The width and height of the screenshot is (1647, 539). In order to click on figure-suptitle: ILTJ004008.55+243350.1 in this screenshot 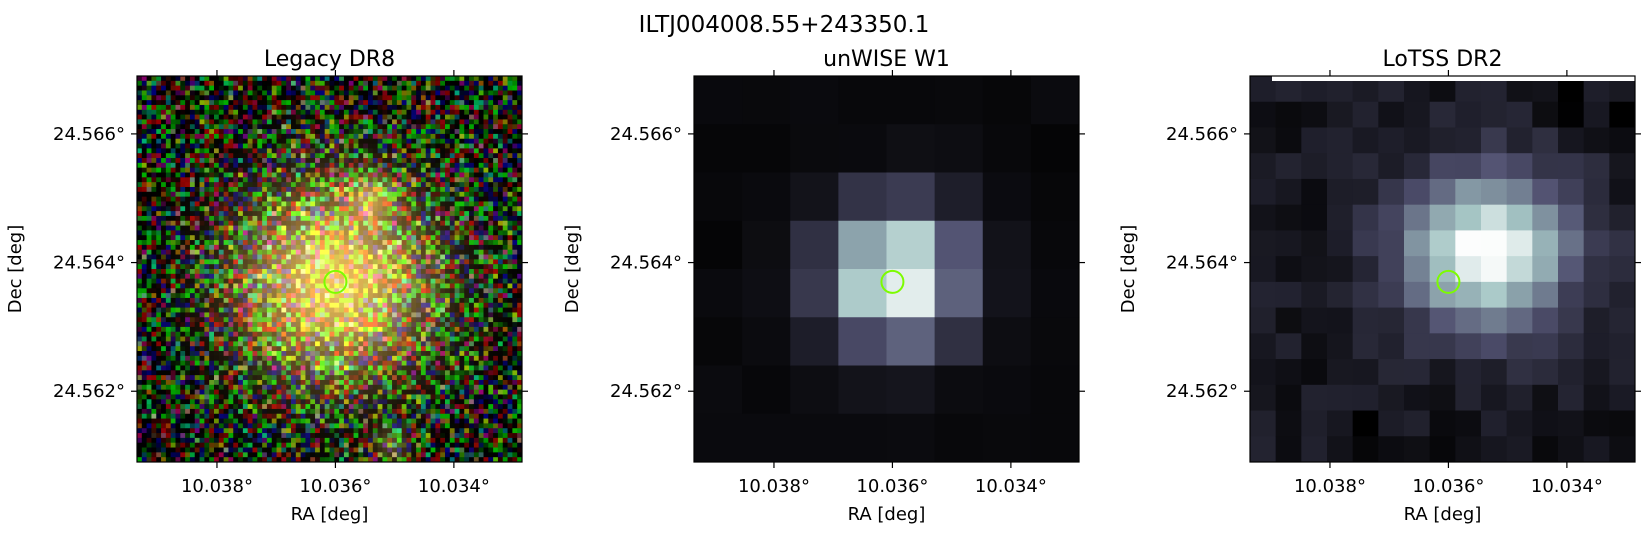, I will do `click(784, 25)`.